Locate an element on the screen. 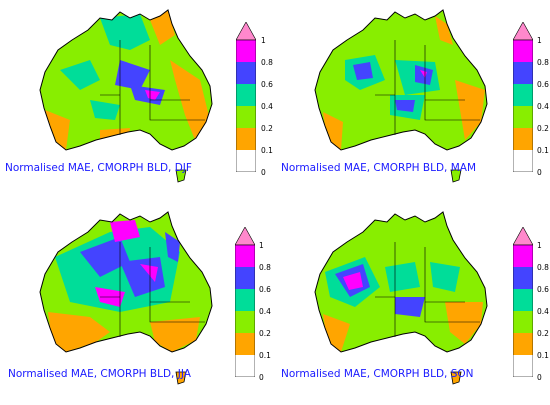  panel-caption: Normalised MAE, CMORPH BLD, DJF is located at coordinates (98, 168).